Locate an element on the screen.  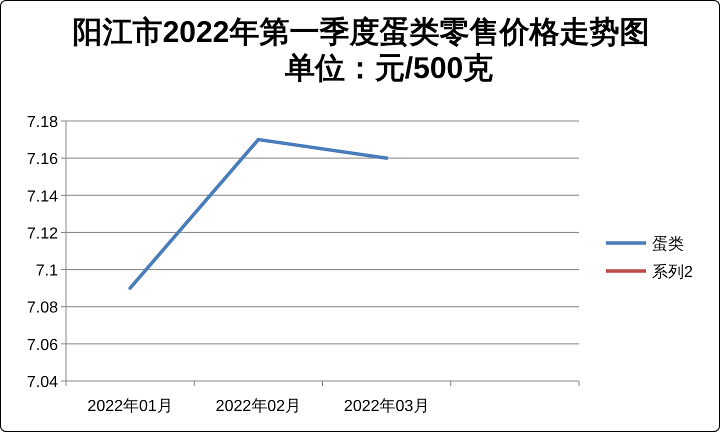
x-tick-label: 2022年01月 is located at coordinates (130, 406).